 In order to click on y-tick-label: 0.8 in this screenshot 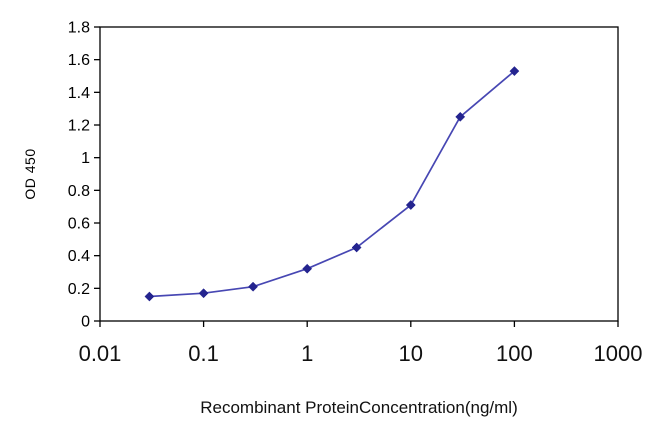, I will do `click(79, 191)`.